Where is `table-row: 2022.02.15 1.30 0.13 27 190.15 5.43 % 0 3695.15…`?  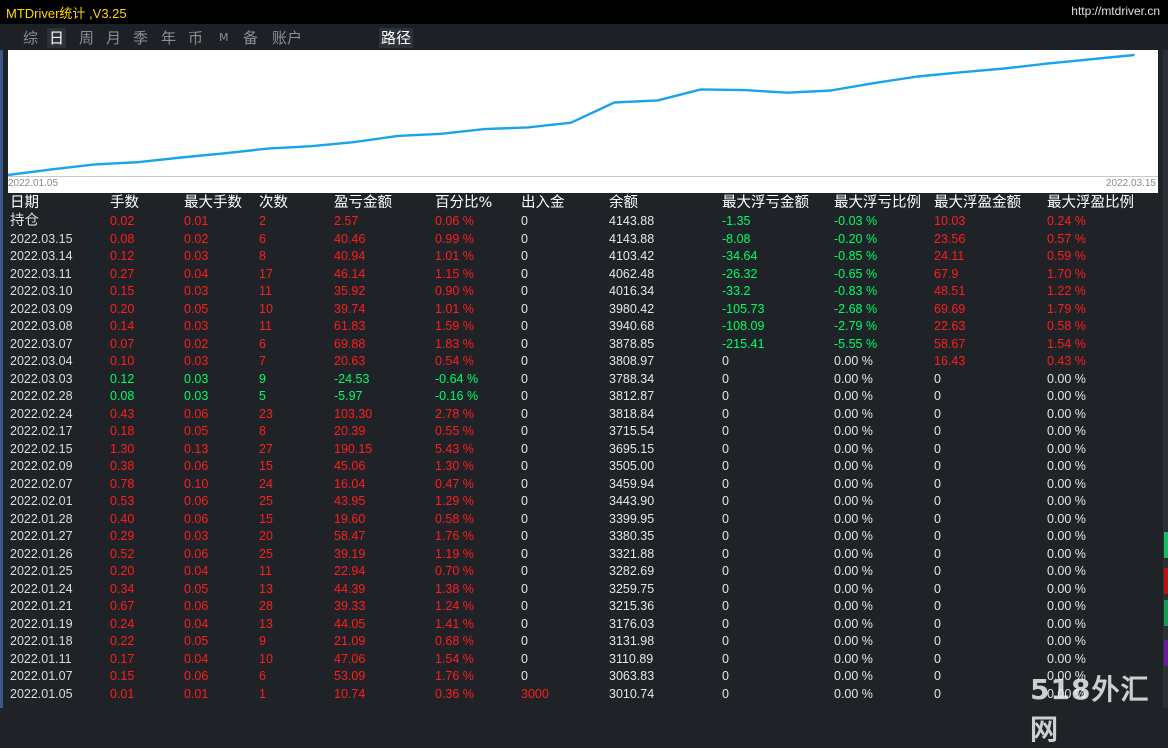 table-row: 2022.02.15 1.30 0.13 27 190.15 5.43 % 0 3695.15… is located at coordinates (580, 450).